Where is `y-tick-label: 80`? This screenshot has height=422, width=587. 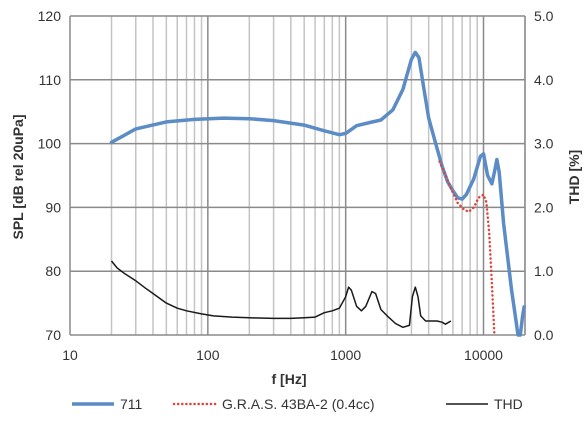
y-tick-label: 80 is located at coordinates (53, 271).